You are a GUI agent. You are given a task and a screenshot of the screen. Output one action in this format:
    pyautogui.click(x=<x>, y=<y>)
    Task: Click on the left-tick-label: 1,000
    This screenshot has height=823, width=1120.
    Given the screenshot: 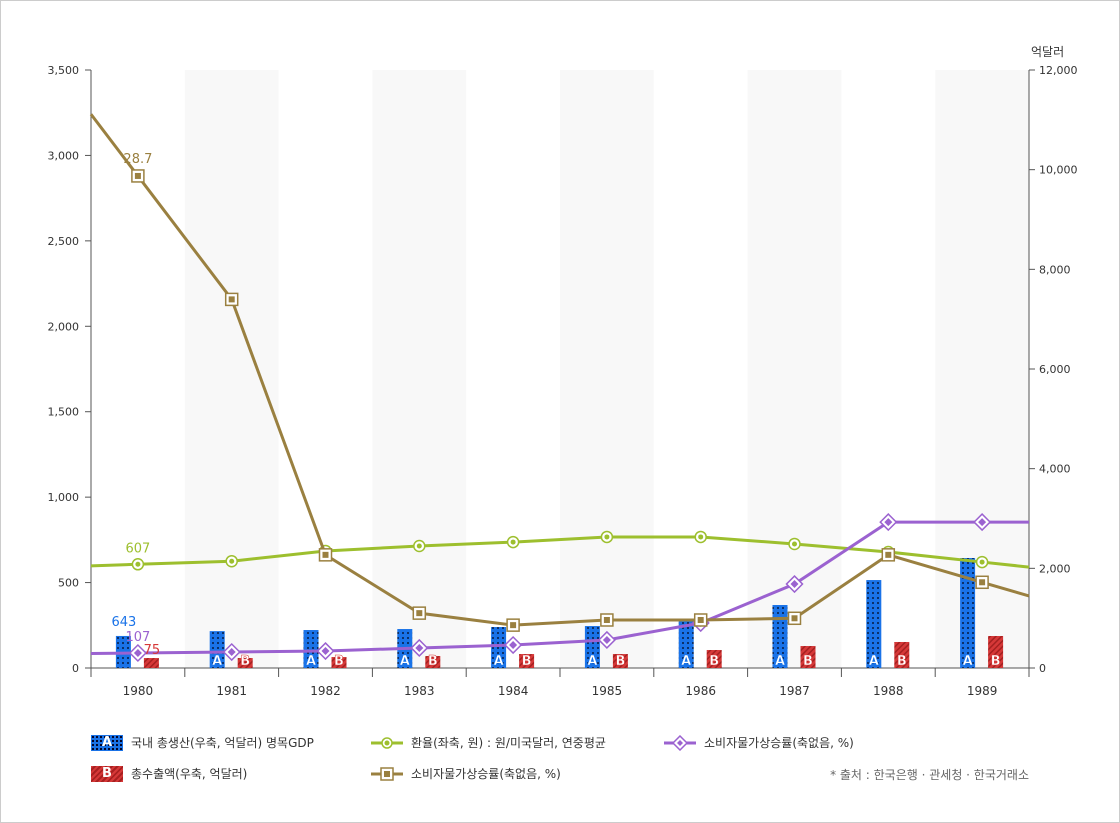 What is the action you would take?
    pyautogui.click(x=64, y=497)
    